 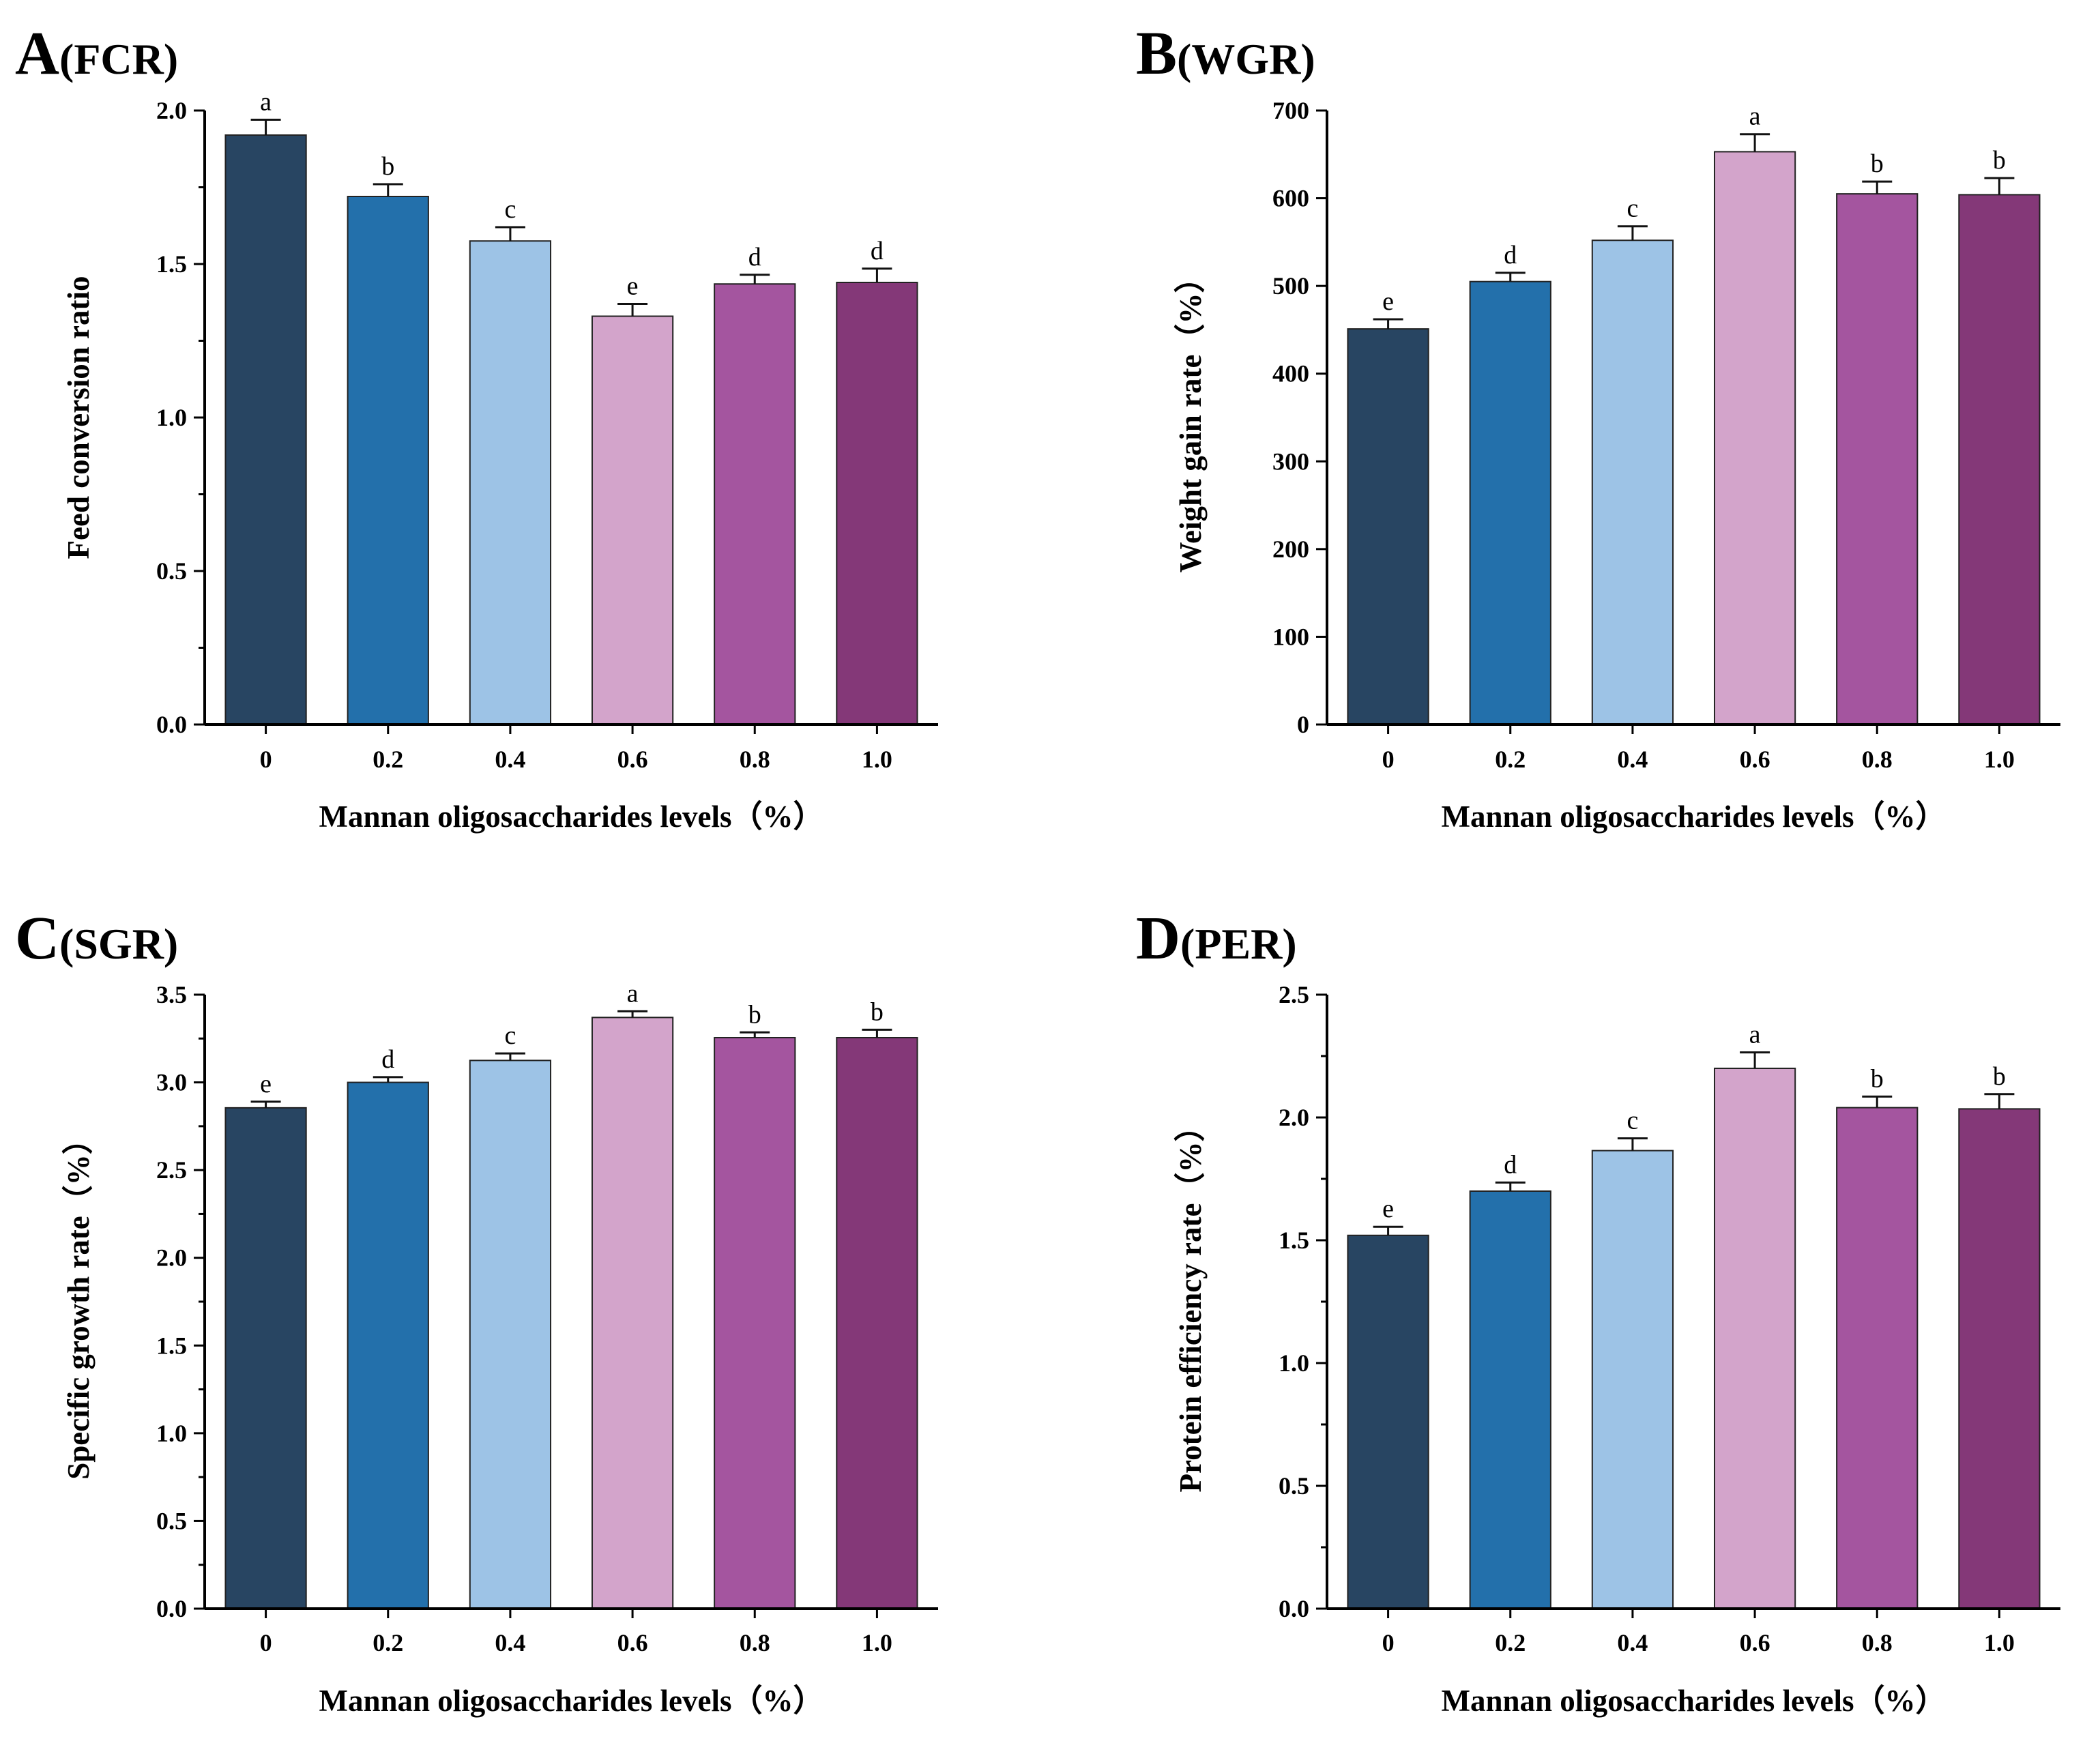 What do you see at coordinates (1755, 1643) in the screenshot?
I see `x-tick-label-d-3: 0.6` at bounding box center [1755, 1643].